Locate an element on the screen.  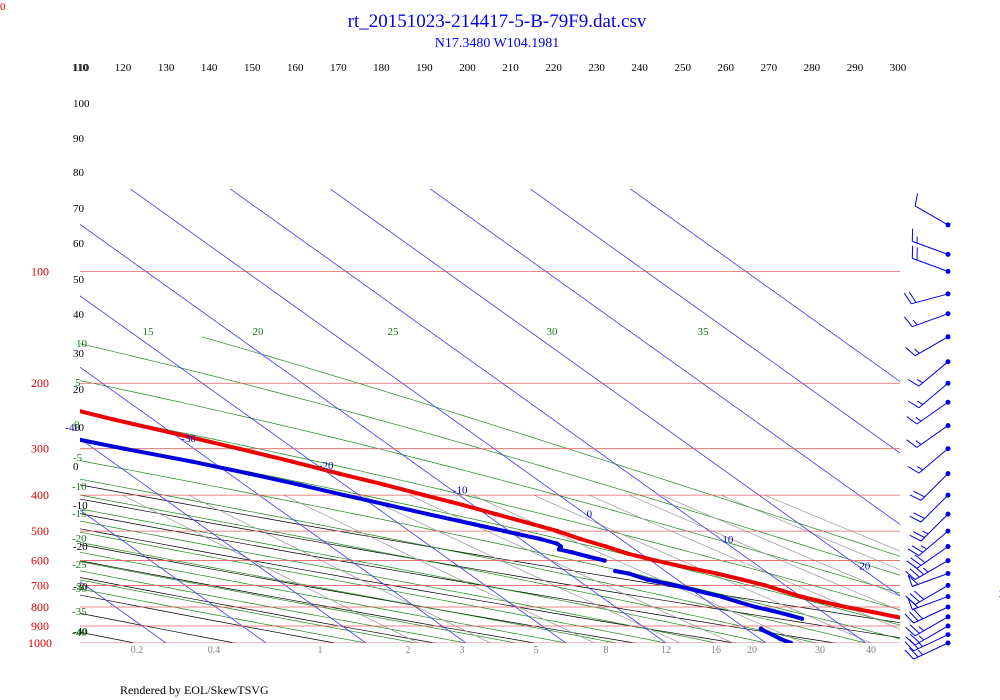
mixing-ratio-label: 1 is located at coordinates (320, 650).